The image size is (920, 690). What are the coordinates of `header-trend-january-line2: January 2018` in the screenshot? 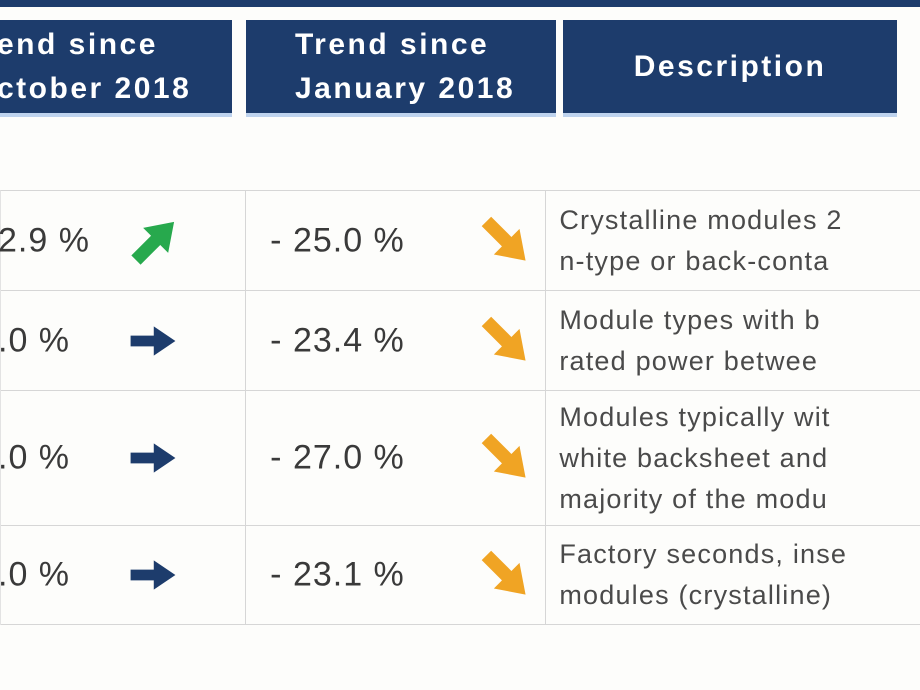 It's located at (405, 88).